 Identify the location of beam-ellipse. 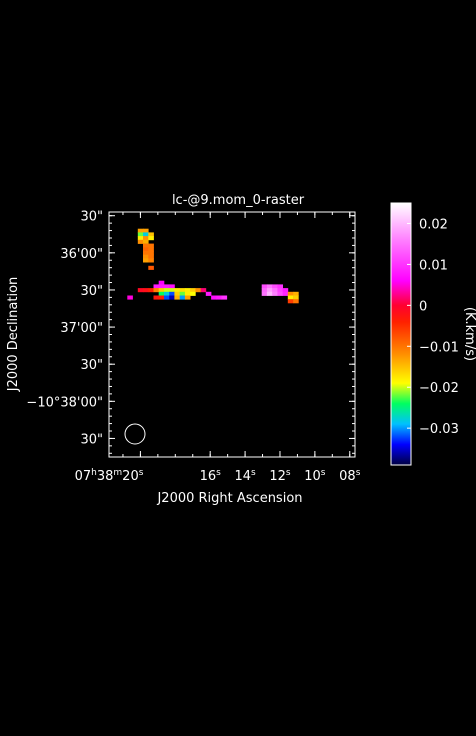
(135, 434).